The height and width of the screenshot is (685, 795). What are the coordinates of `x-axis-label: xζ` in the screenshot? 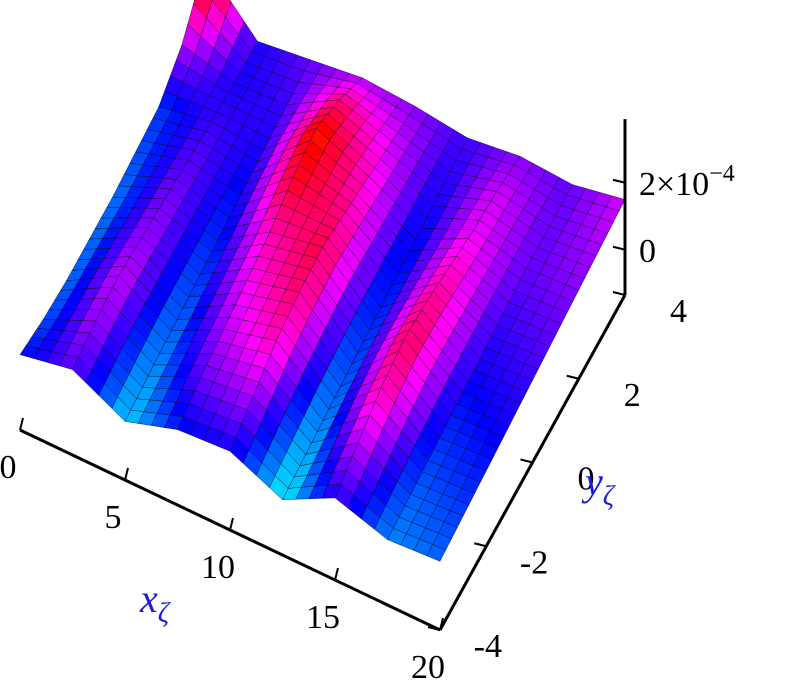 It's located at (155, 602).